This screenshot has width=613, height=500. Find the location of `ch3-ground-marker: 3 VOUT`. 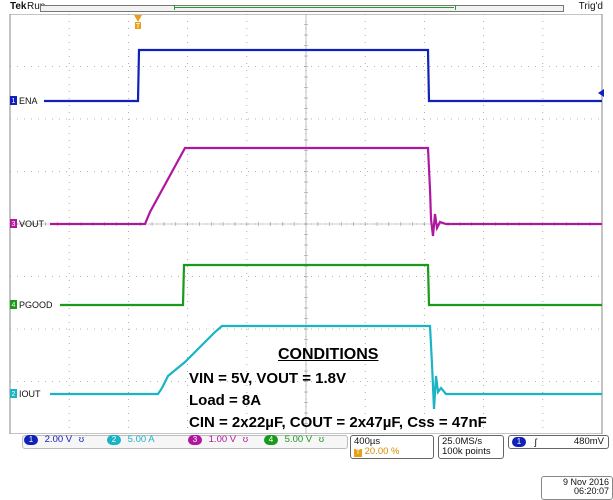

ch3-ground-marker: 3 VOUT is located at coordinates (27, 224).